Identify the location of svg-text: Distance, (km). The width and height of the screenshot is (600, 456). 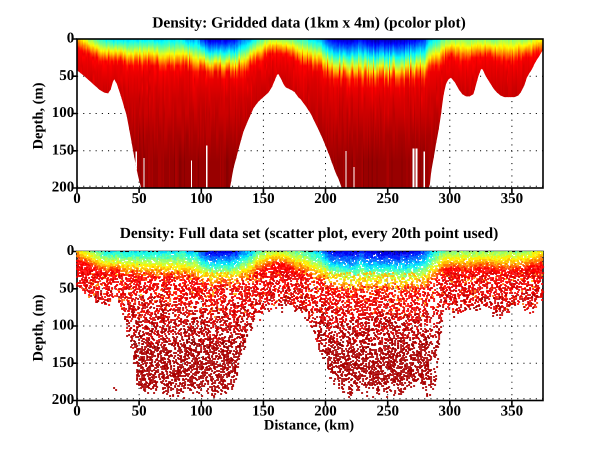
(309, 426).